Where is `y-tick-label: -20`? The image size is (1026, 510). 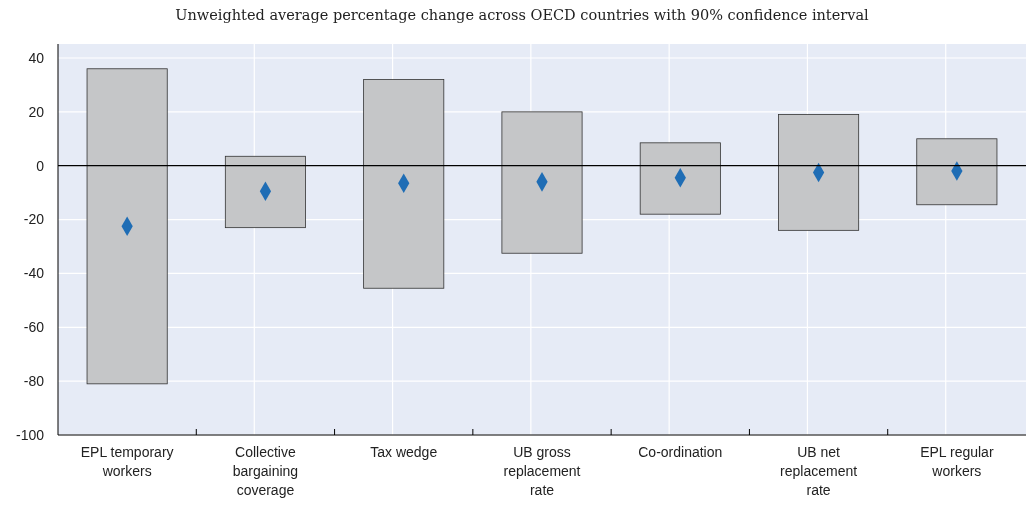 y-tick-label: -20 is located at coordinates (34, 219).